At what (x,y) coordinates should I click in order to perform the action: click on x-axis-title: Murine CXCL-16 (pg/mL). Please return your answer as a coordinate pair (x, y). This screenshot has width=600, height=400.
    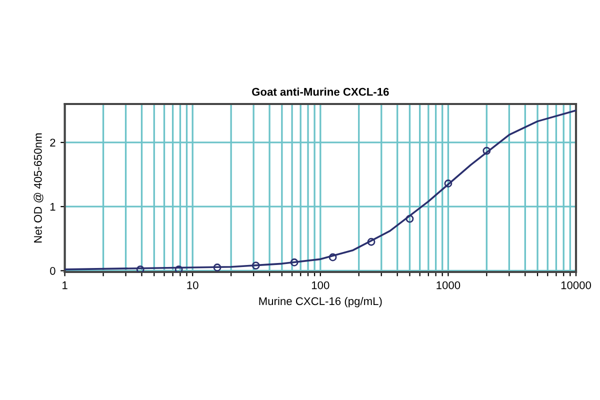
    Looking at the image, I should click on (320, 302).